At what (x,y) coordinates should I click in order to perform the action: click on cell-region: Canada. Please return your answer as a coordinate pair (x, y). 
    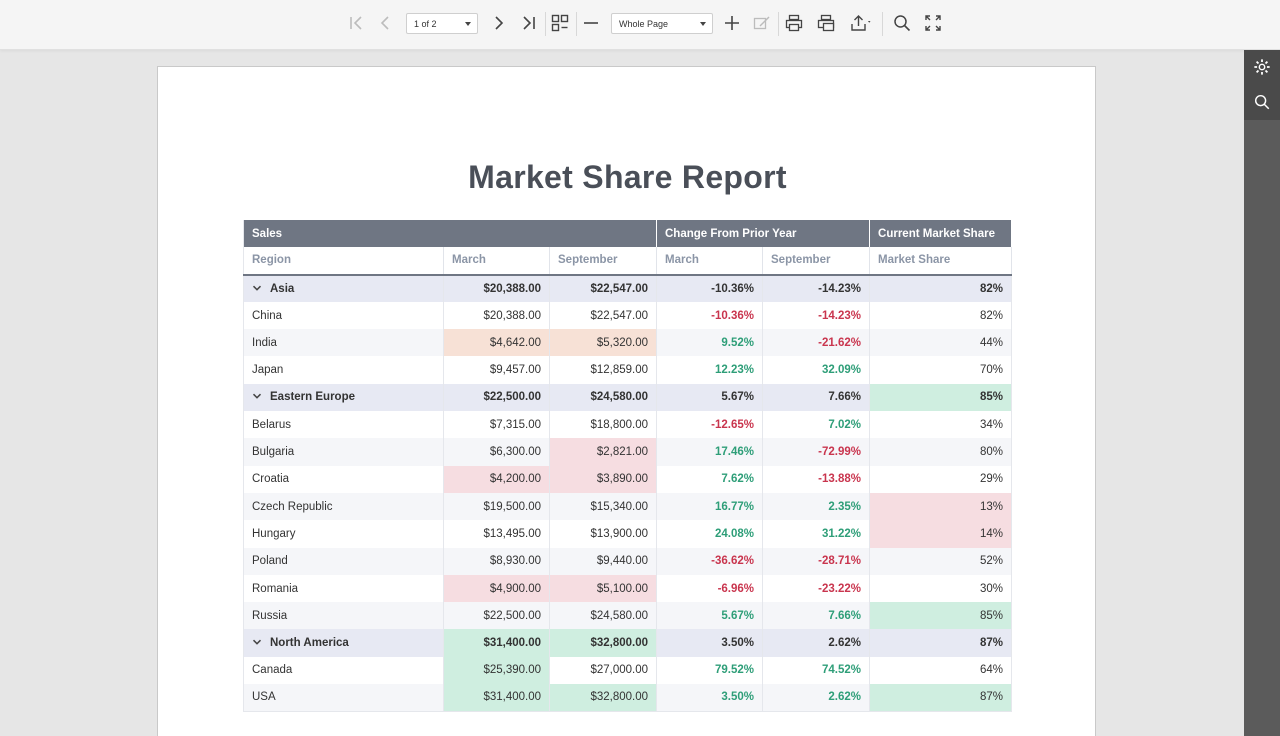
    Looking at the image, I should click on (343, 670).